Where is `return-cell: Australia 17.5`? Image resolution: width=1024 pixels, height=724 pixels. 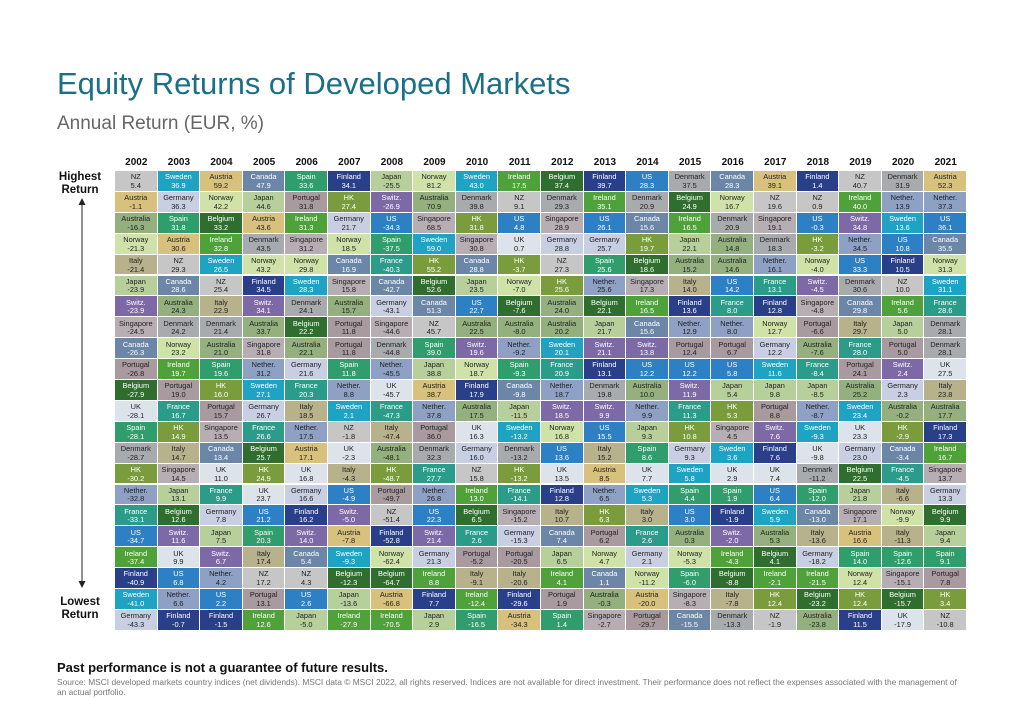
return-cell: Australia 17.5 is located at coordinates (476, 410).